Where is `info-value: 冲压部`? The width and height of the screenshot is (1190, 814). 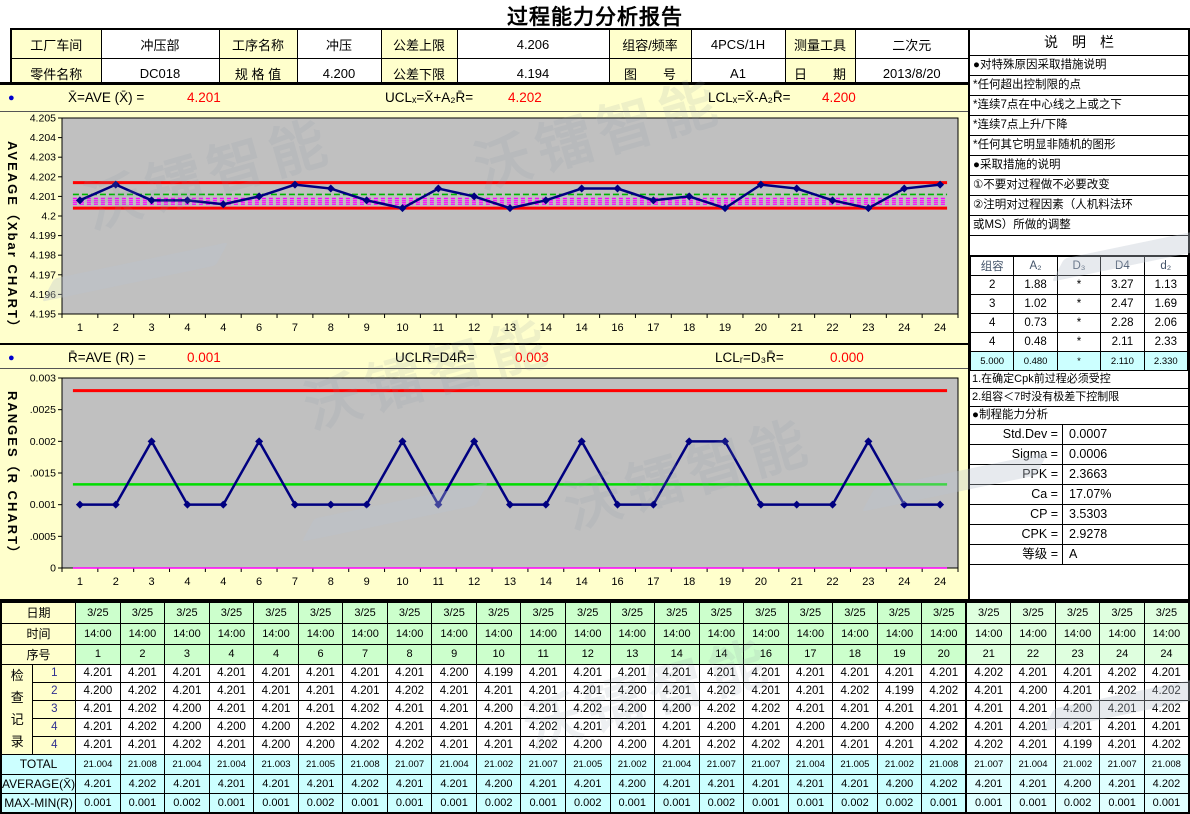 info-value: 冲压部 is located at coordinates (160, 43).